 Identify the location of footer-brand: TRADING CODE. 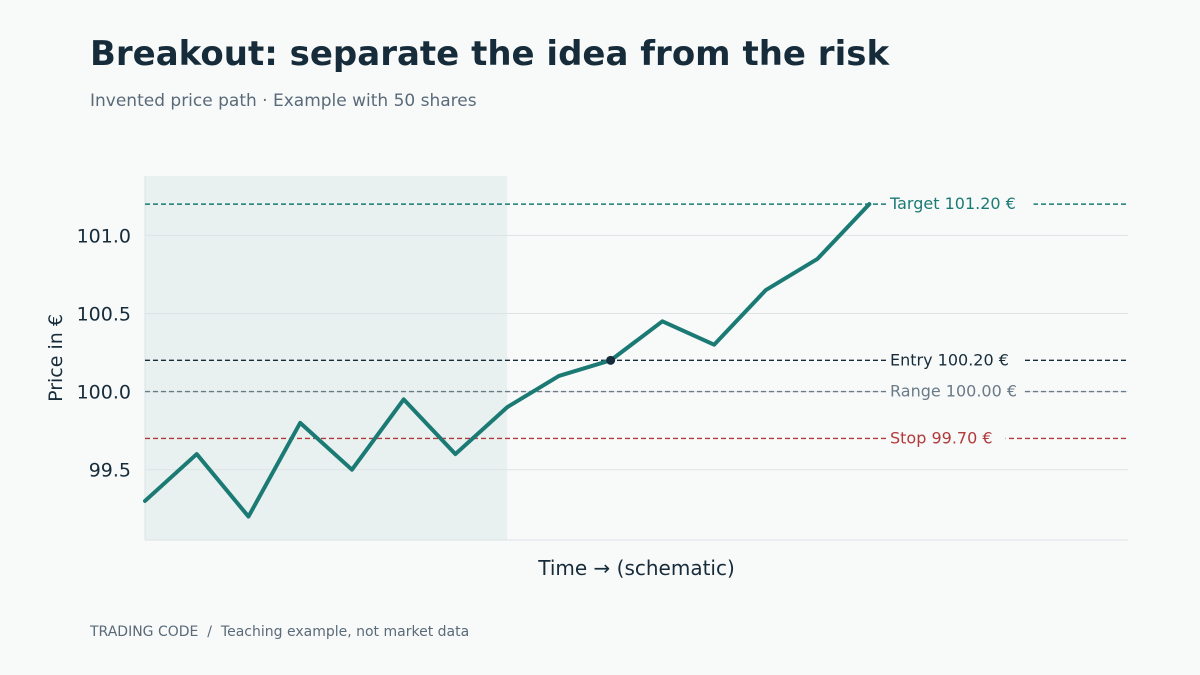
(144, 632).